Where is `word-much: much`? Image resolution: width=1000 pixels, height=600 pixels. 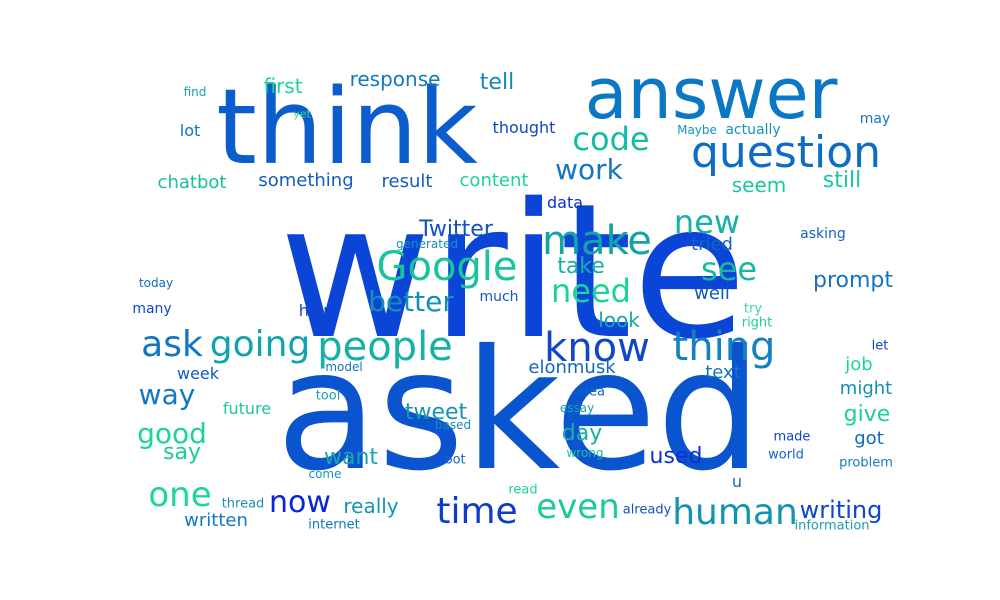 word-much: much is located at coordinates (499, 297).